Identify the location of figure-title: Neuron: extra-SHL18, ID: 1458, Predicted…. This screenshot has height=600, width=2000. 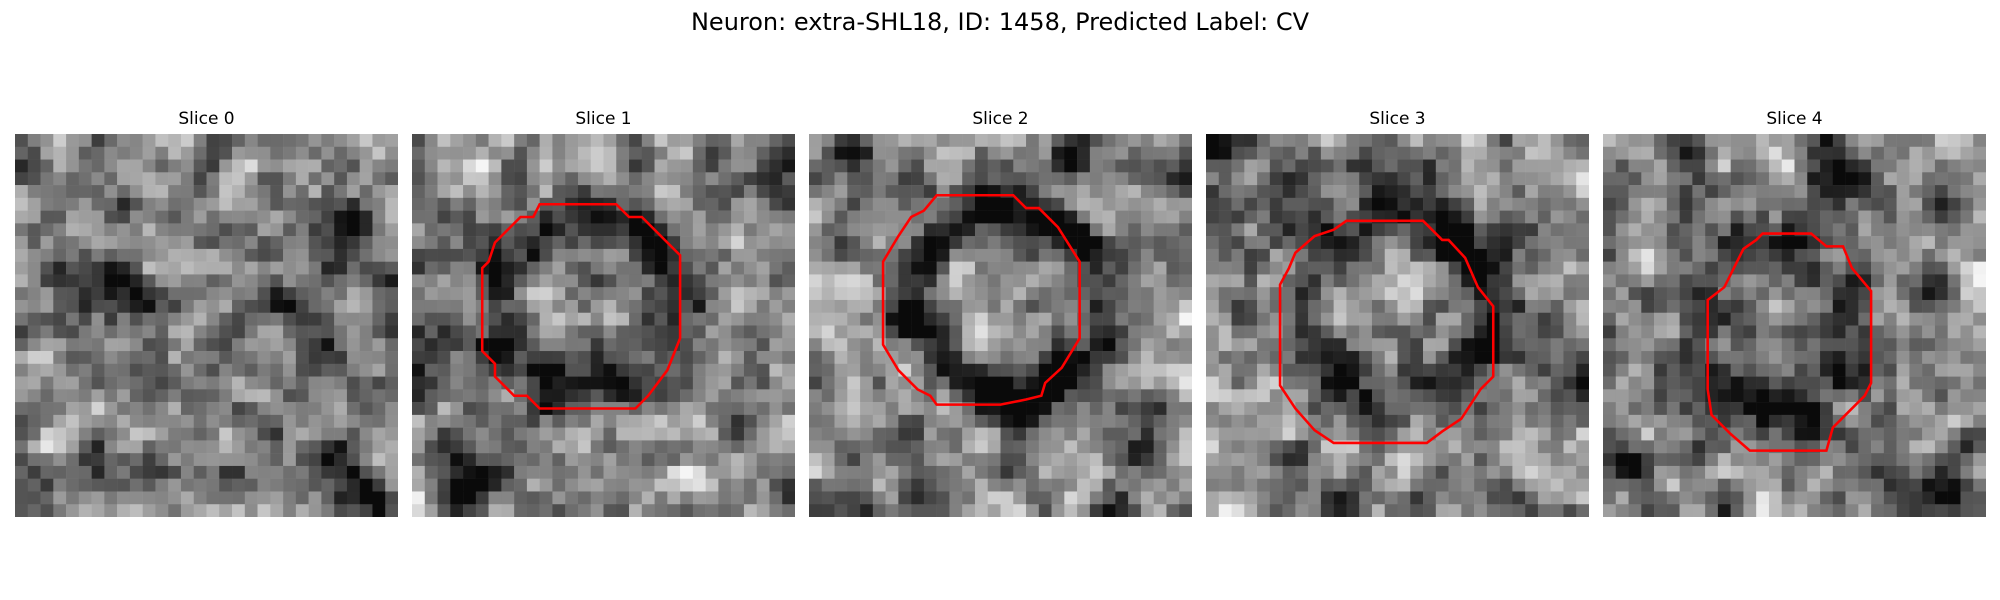
(1000, 22).